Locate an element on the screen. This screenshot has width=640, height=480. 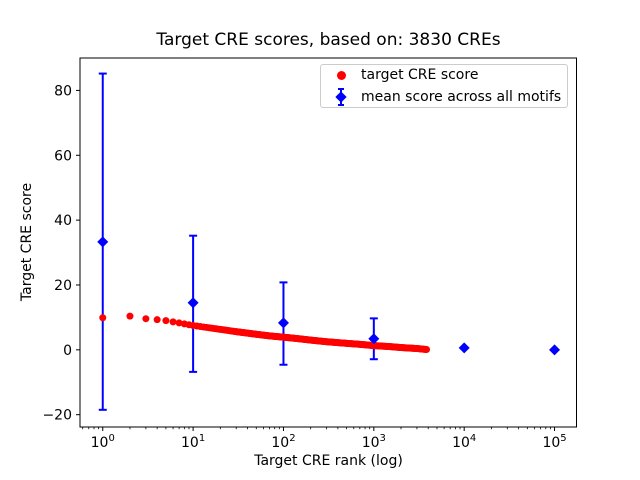
y-tick-label: 60 is located at coordinates (63, 156).